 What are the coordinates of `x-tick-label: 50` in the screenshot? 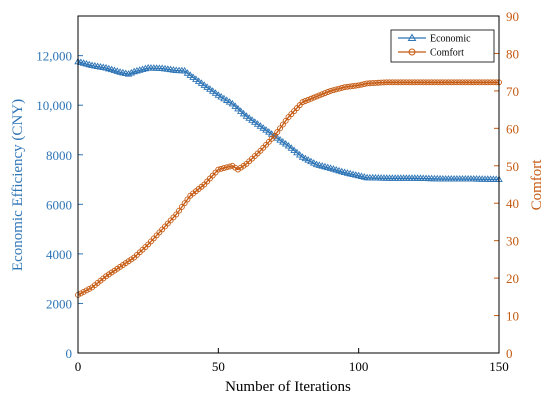 It's located at (218, 366).